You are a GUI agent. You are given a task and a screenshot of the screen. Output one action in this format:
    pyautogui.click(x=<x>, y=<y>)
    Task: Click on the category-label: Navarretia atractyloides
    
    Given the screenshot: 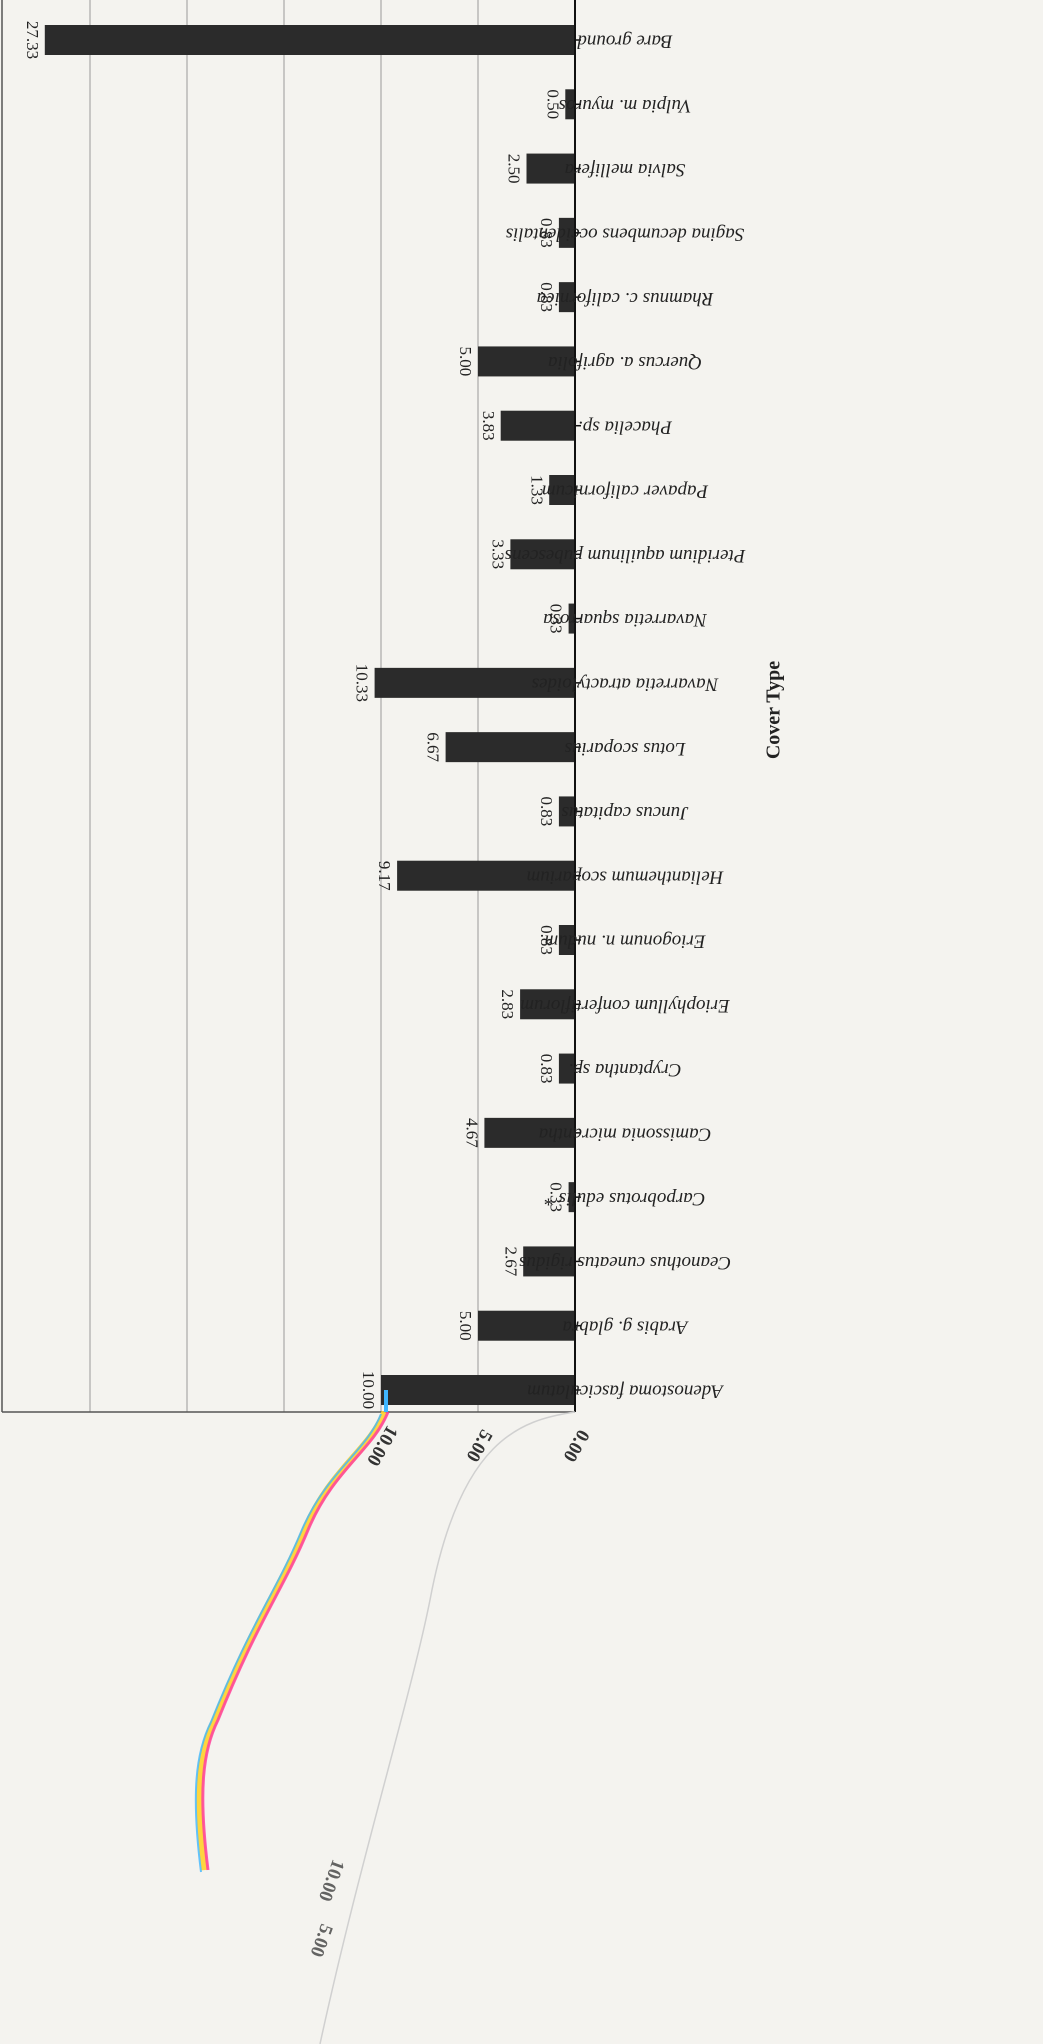 What is the action you would take?
    pyautogui.click(x=626, y=683)
    